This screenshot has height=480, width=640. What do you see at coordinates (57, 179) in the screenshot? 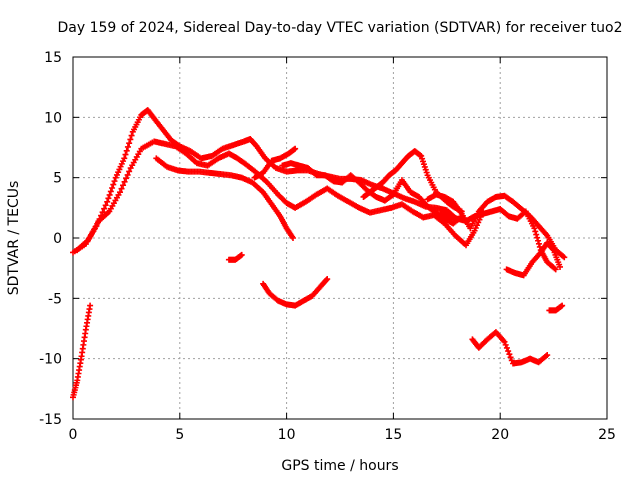
I see `y-tick-label: 5` at bounding box center [57, 179].